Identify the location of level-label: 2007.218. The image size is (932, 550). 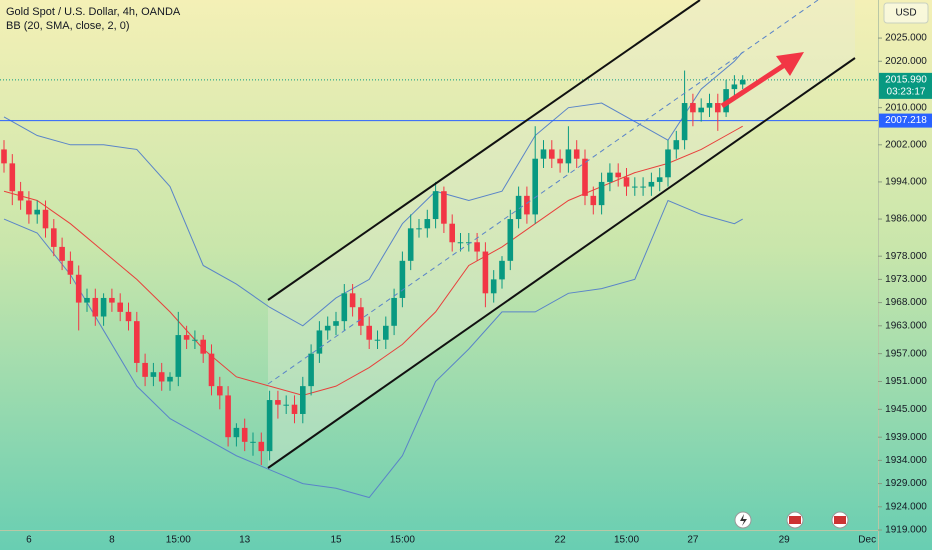
(906, 120).